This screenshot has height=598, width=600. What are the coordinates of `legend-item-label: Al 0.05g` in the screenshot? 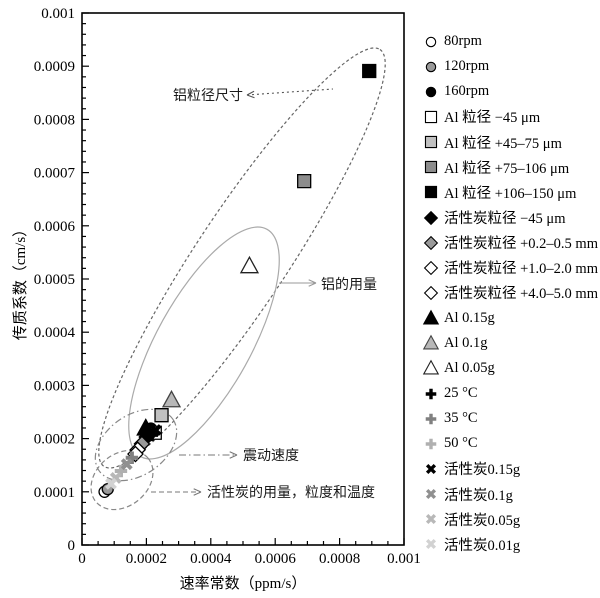 It's located at (469, 367).